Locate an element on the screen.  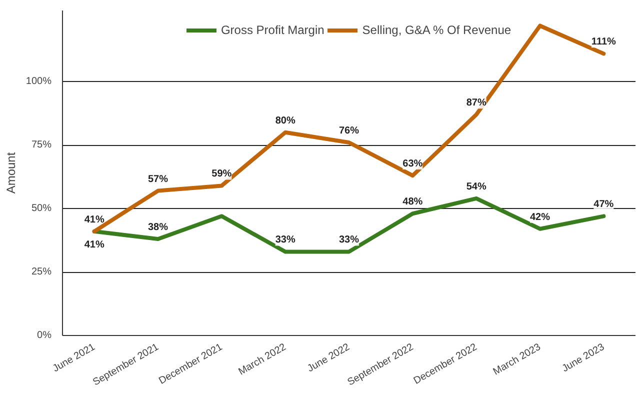
y-axis-title: Amount is located at coordinates (11, 173).